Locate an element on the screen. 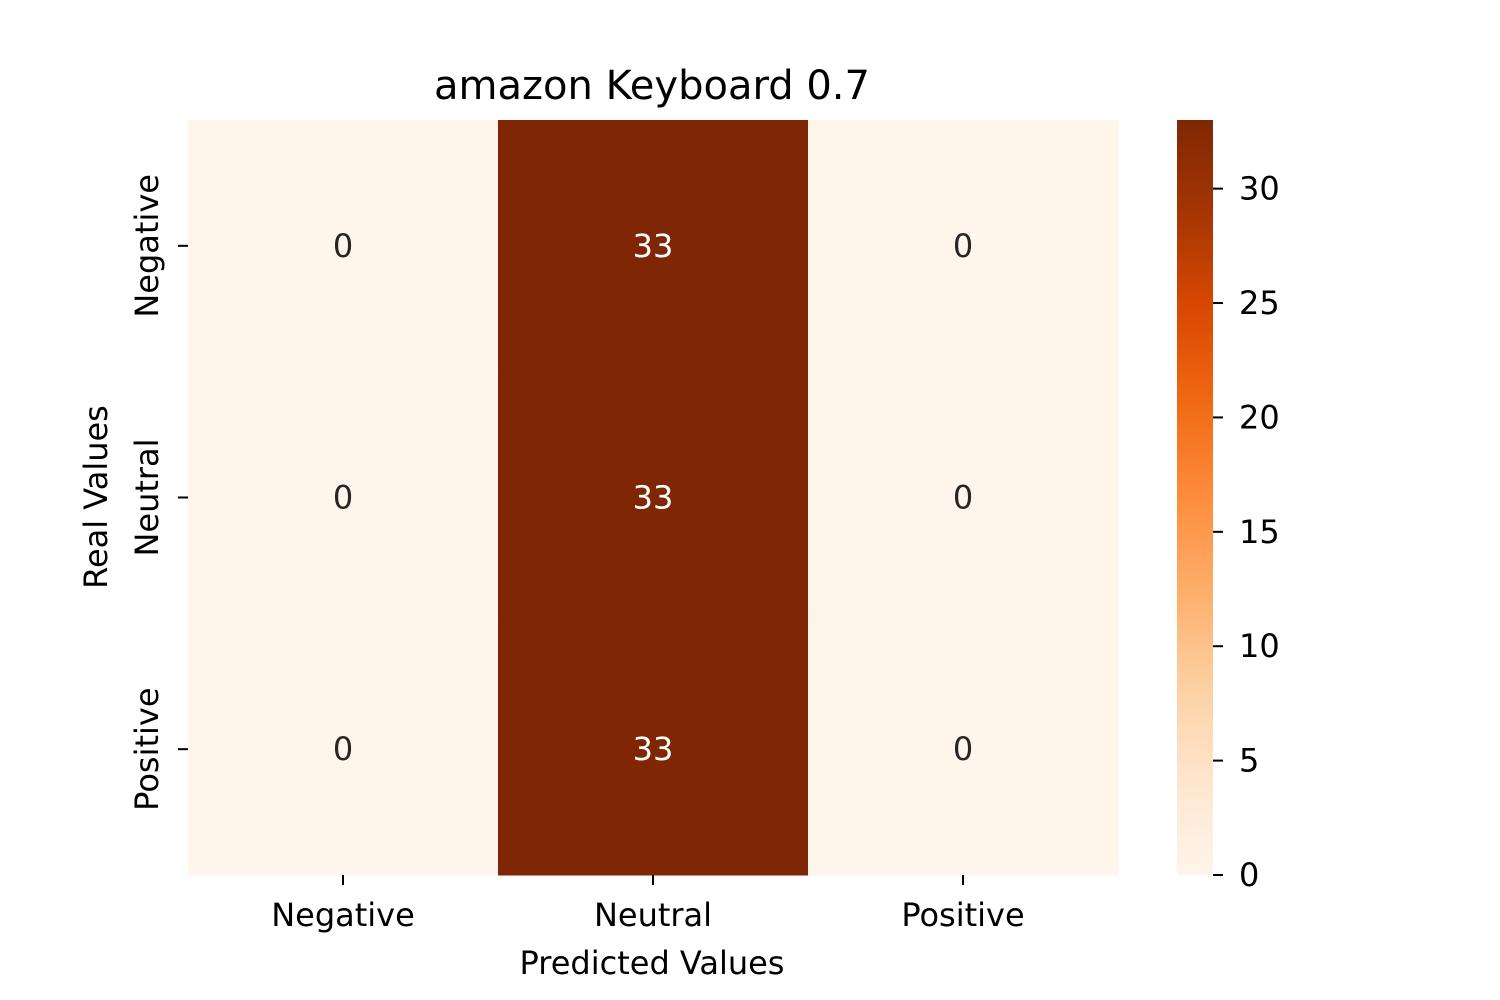  x-axis-ticks: Negative Neutral Positive is located at coordinates (648, 904).